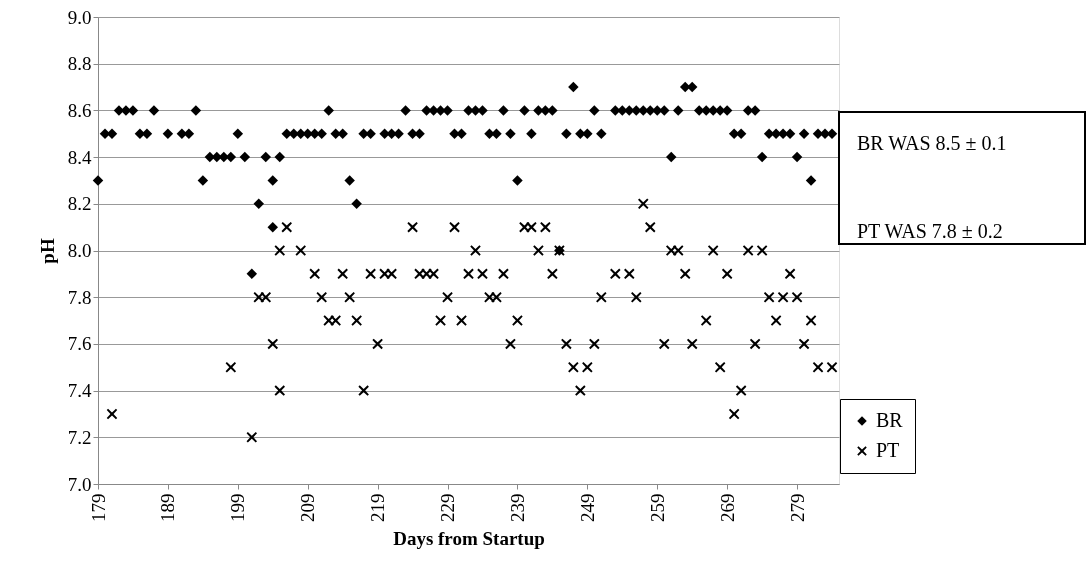  Describe the element at coordinates (79, 110) in the screenshot. I see `y-tick-label: 8.6` at that location.